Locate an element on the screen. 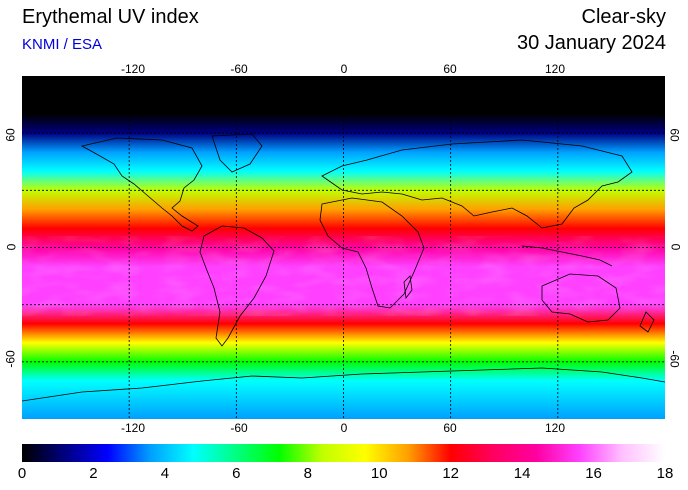  colorbar-tick: 4 is located at coordinates (165, 473).